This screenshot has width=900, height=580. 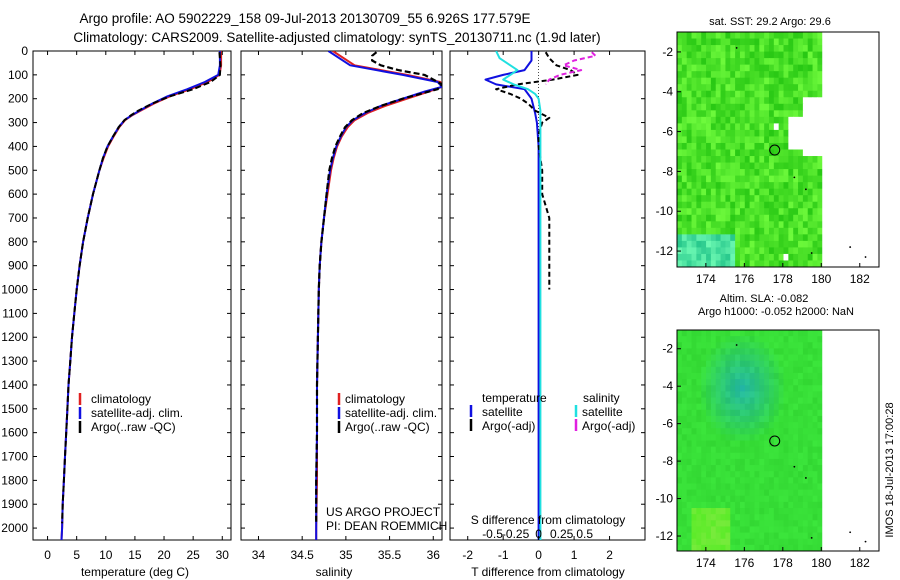 I want to click on depth-tick-label: 100, so click(x=18, y=75).